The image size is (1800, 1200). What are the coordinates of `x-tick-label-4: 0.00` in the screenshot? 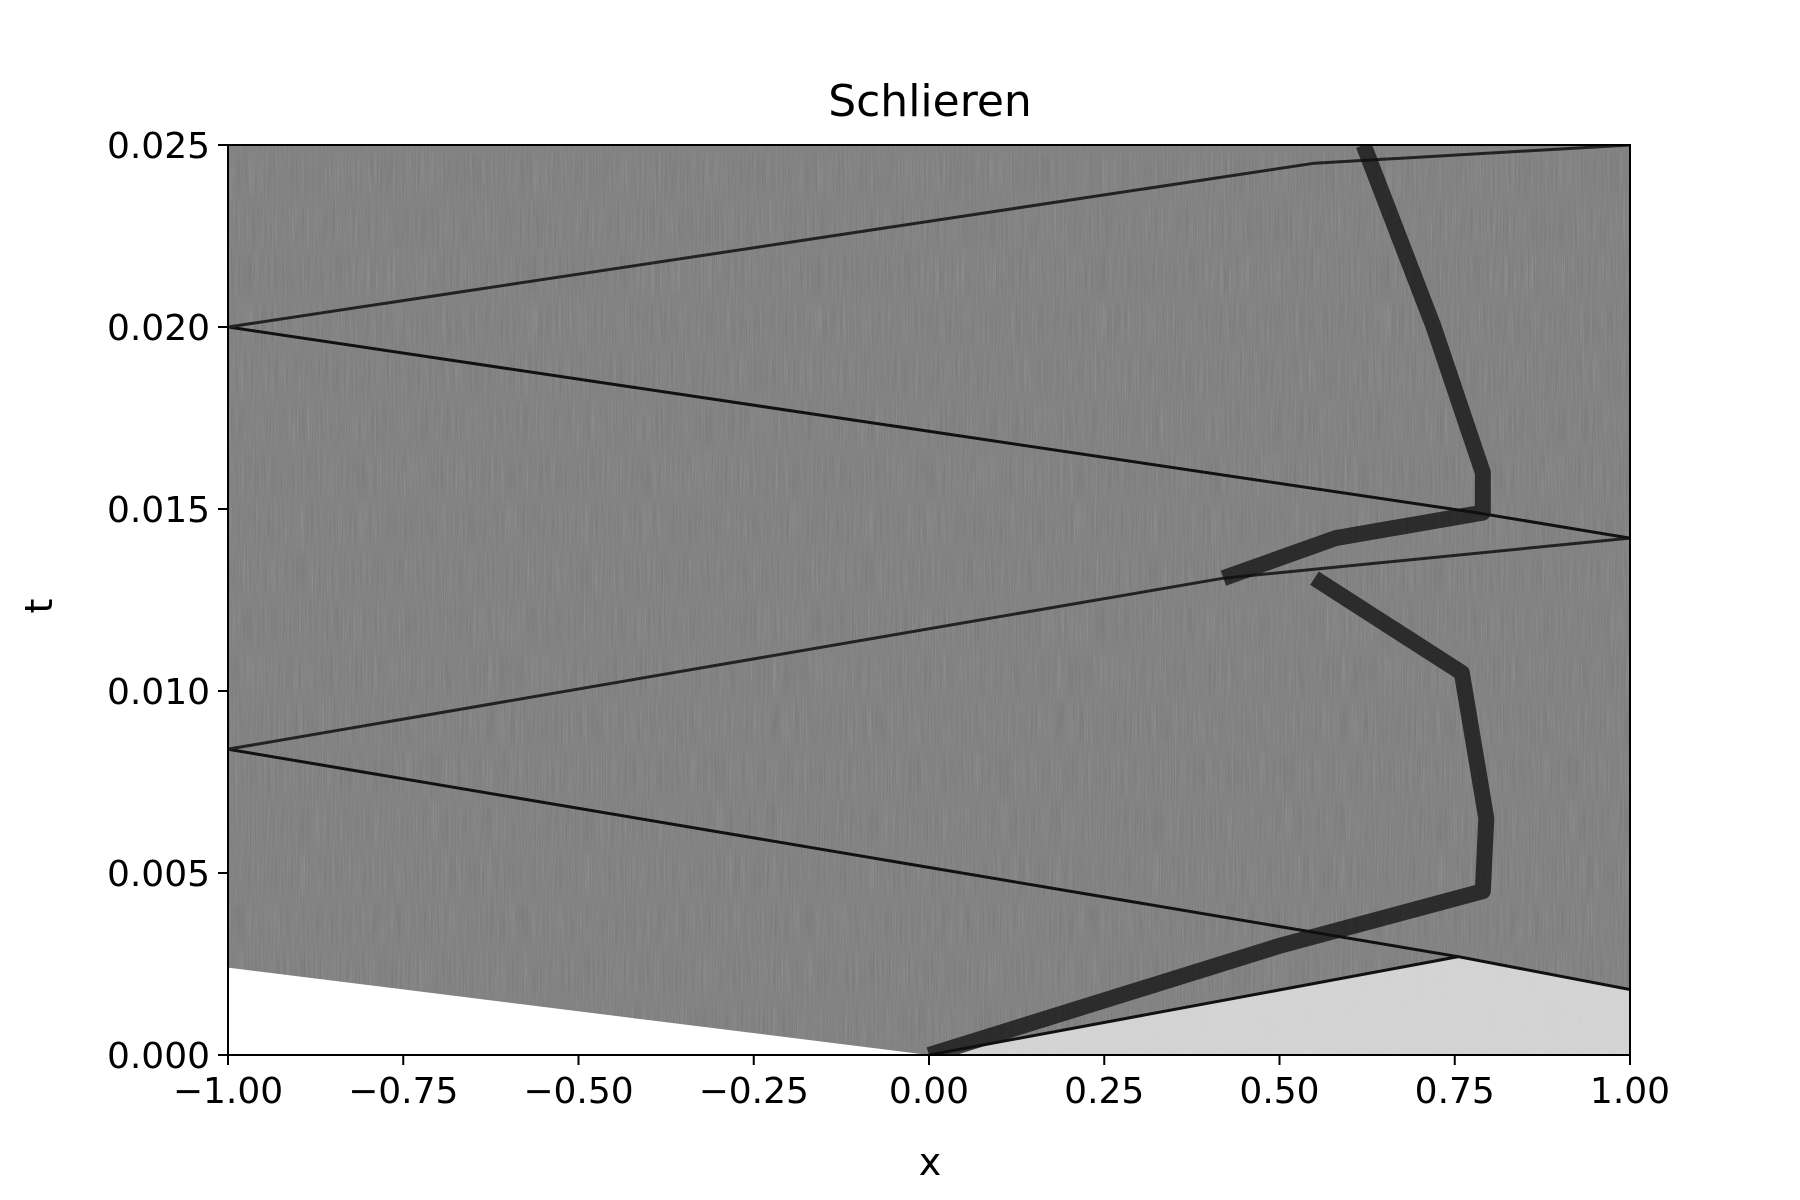 It's located at (929, 1091).